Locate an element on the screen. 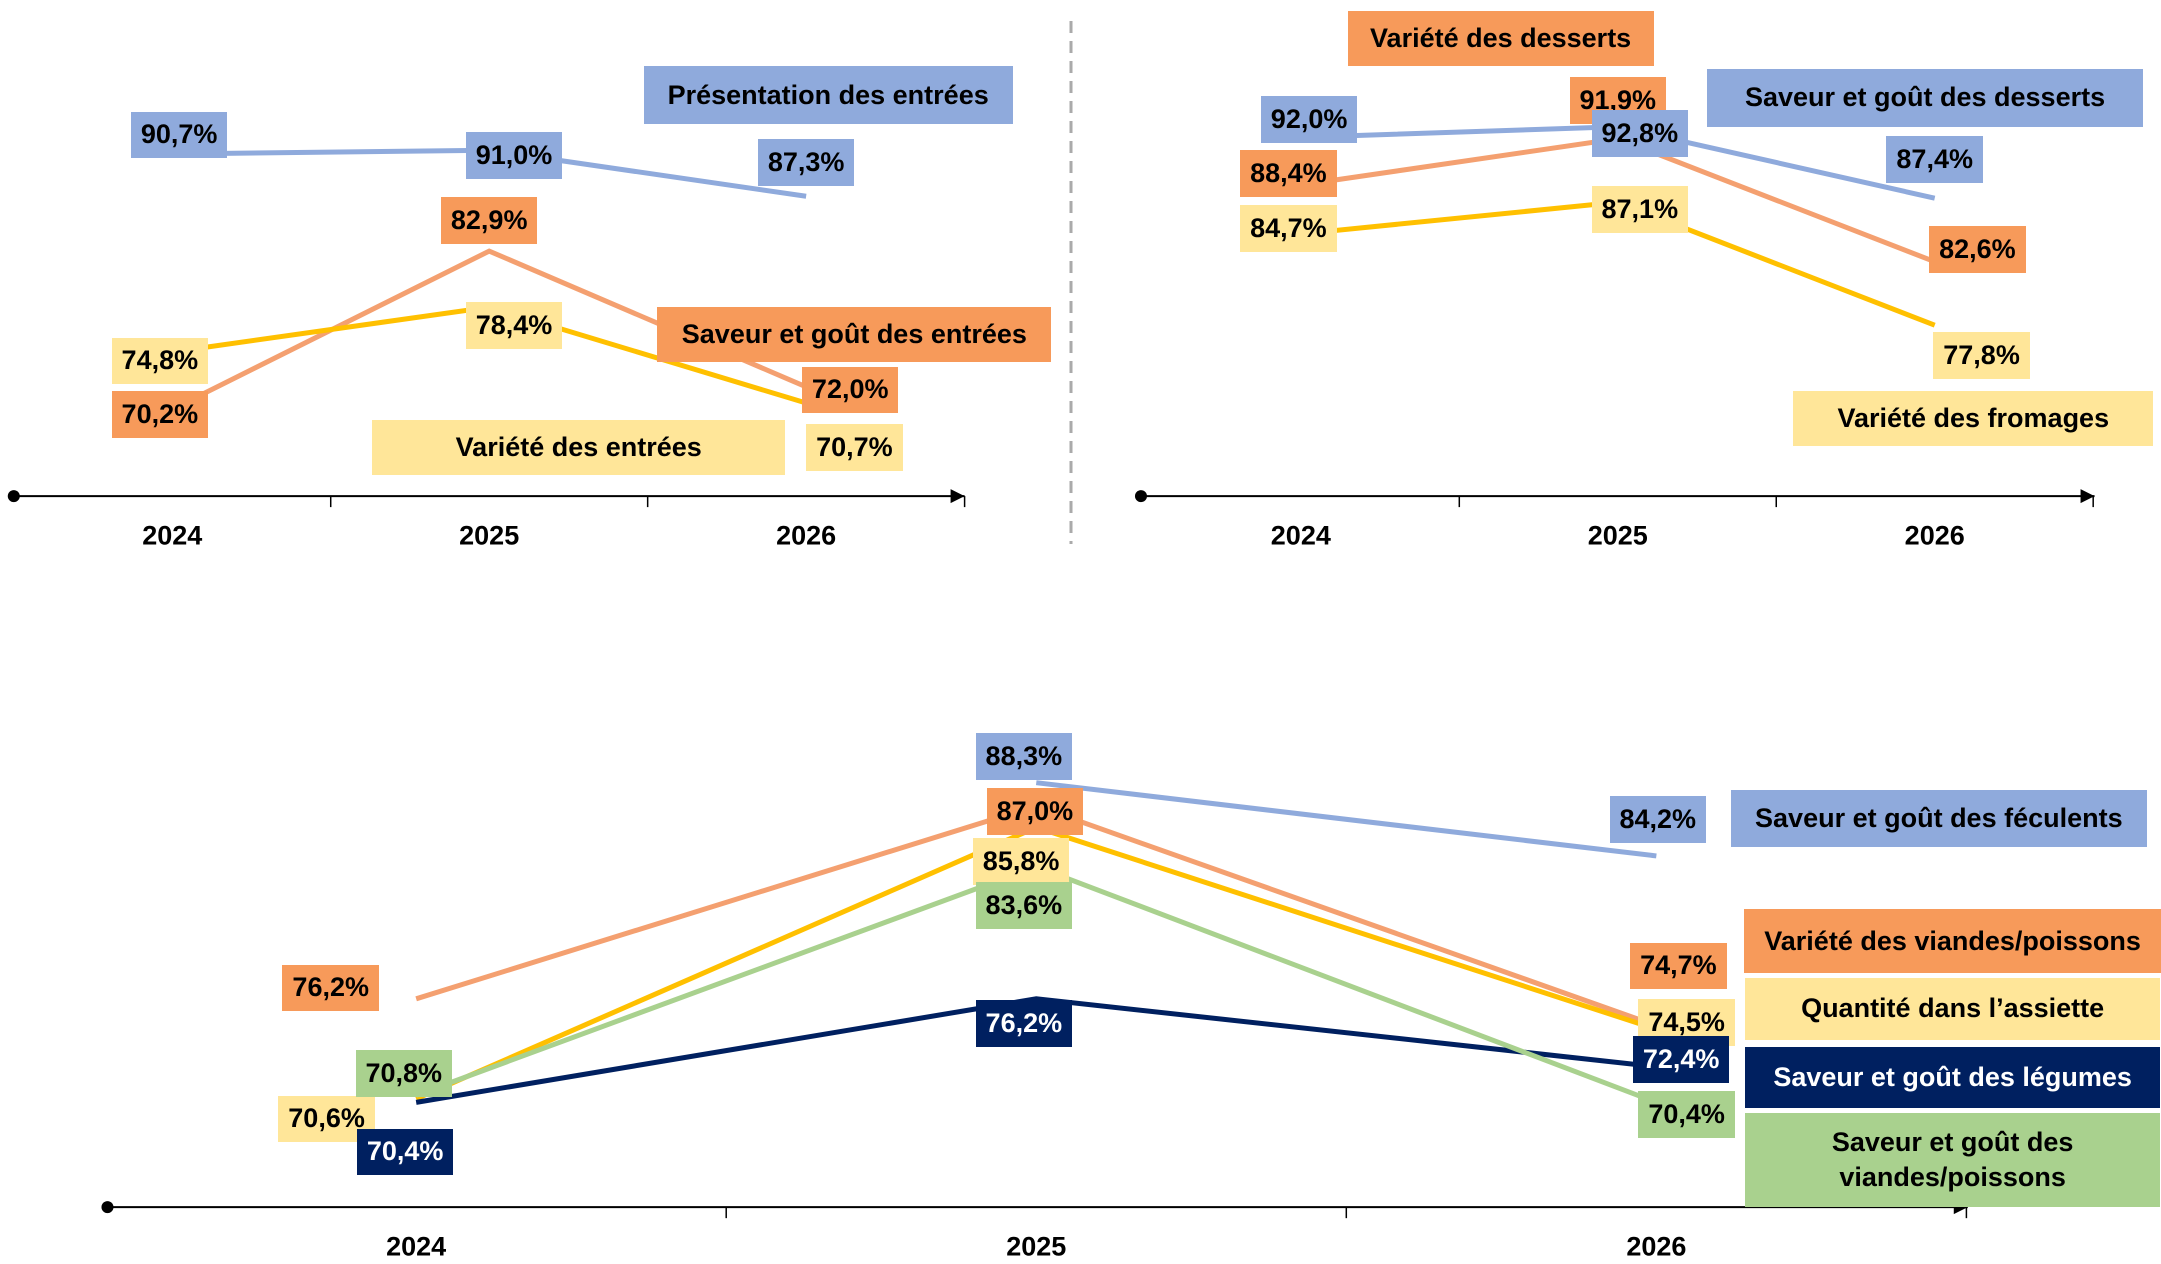 This screenshot has height=1264, width=2161. legend-entry: Présentation des entrées is located at coordinates (828, 95).